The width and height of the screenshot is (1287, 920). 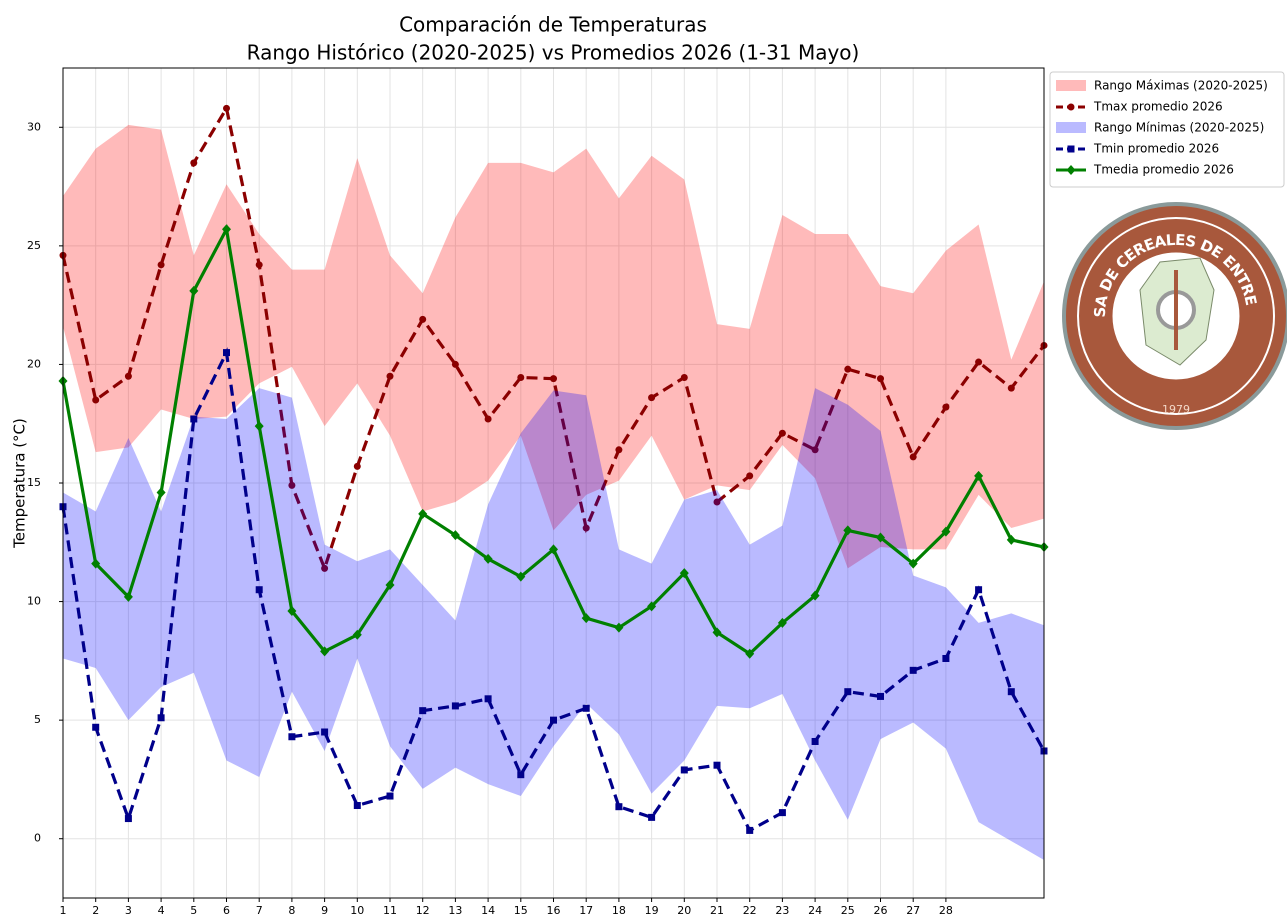 What do you see at coordinates (34, 245) in the screenshot?
I see `y-tick-label: 25` at bounding box center [34, 245].